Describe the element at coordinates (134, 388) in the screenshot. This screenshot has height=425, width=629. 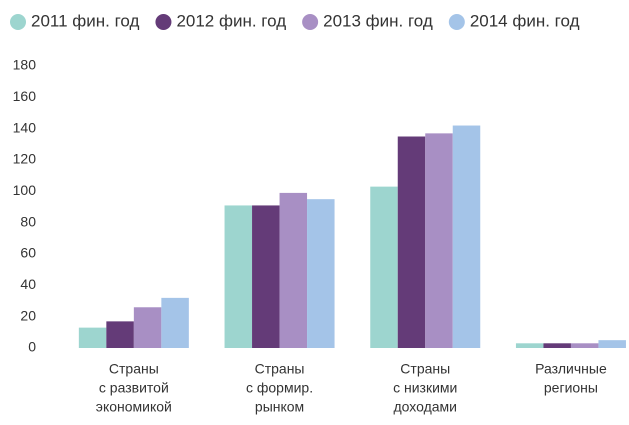
I see `x-tick-label: с развитой` at that location.